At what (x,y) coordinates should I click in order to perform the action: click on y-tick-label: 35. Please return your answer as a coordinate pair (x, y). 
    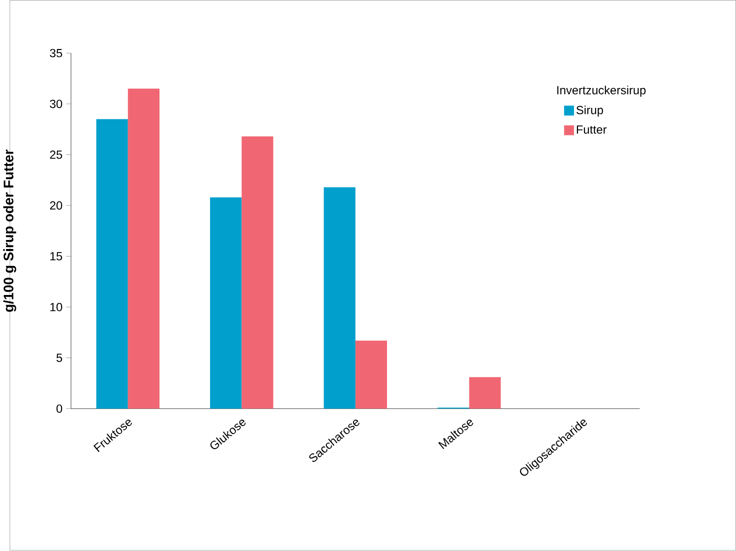
    Looking at the image, I should click on (56, 53).